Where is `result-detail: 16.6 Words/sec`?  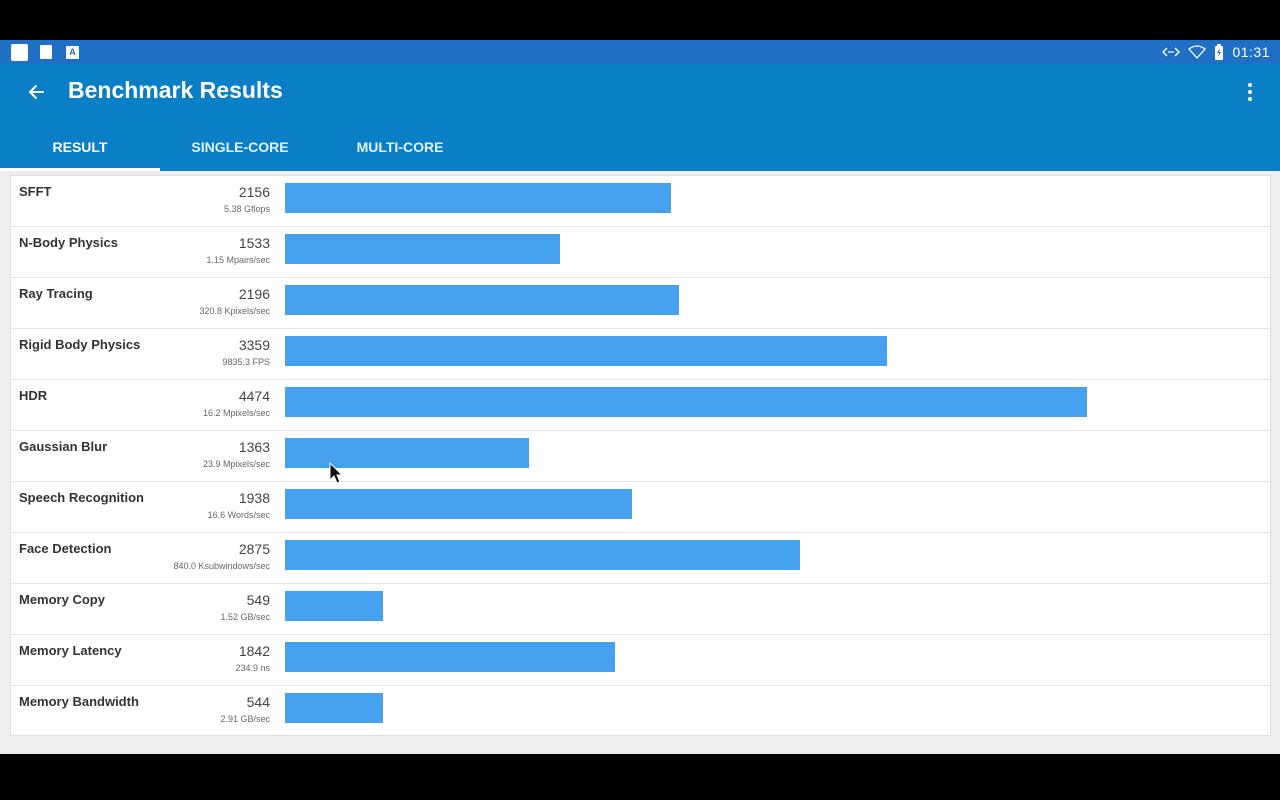 result-detail: 16.6 Words/sec is located at coordinates (238, 515).